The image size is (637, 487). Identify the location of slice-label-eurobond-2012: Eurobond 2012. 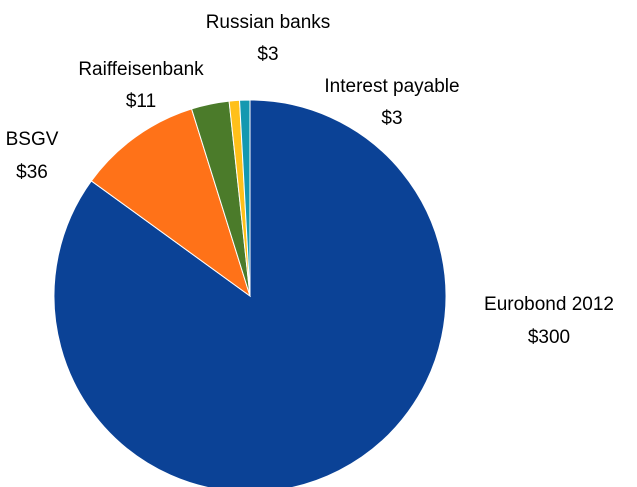
(549, 304).